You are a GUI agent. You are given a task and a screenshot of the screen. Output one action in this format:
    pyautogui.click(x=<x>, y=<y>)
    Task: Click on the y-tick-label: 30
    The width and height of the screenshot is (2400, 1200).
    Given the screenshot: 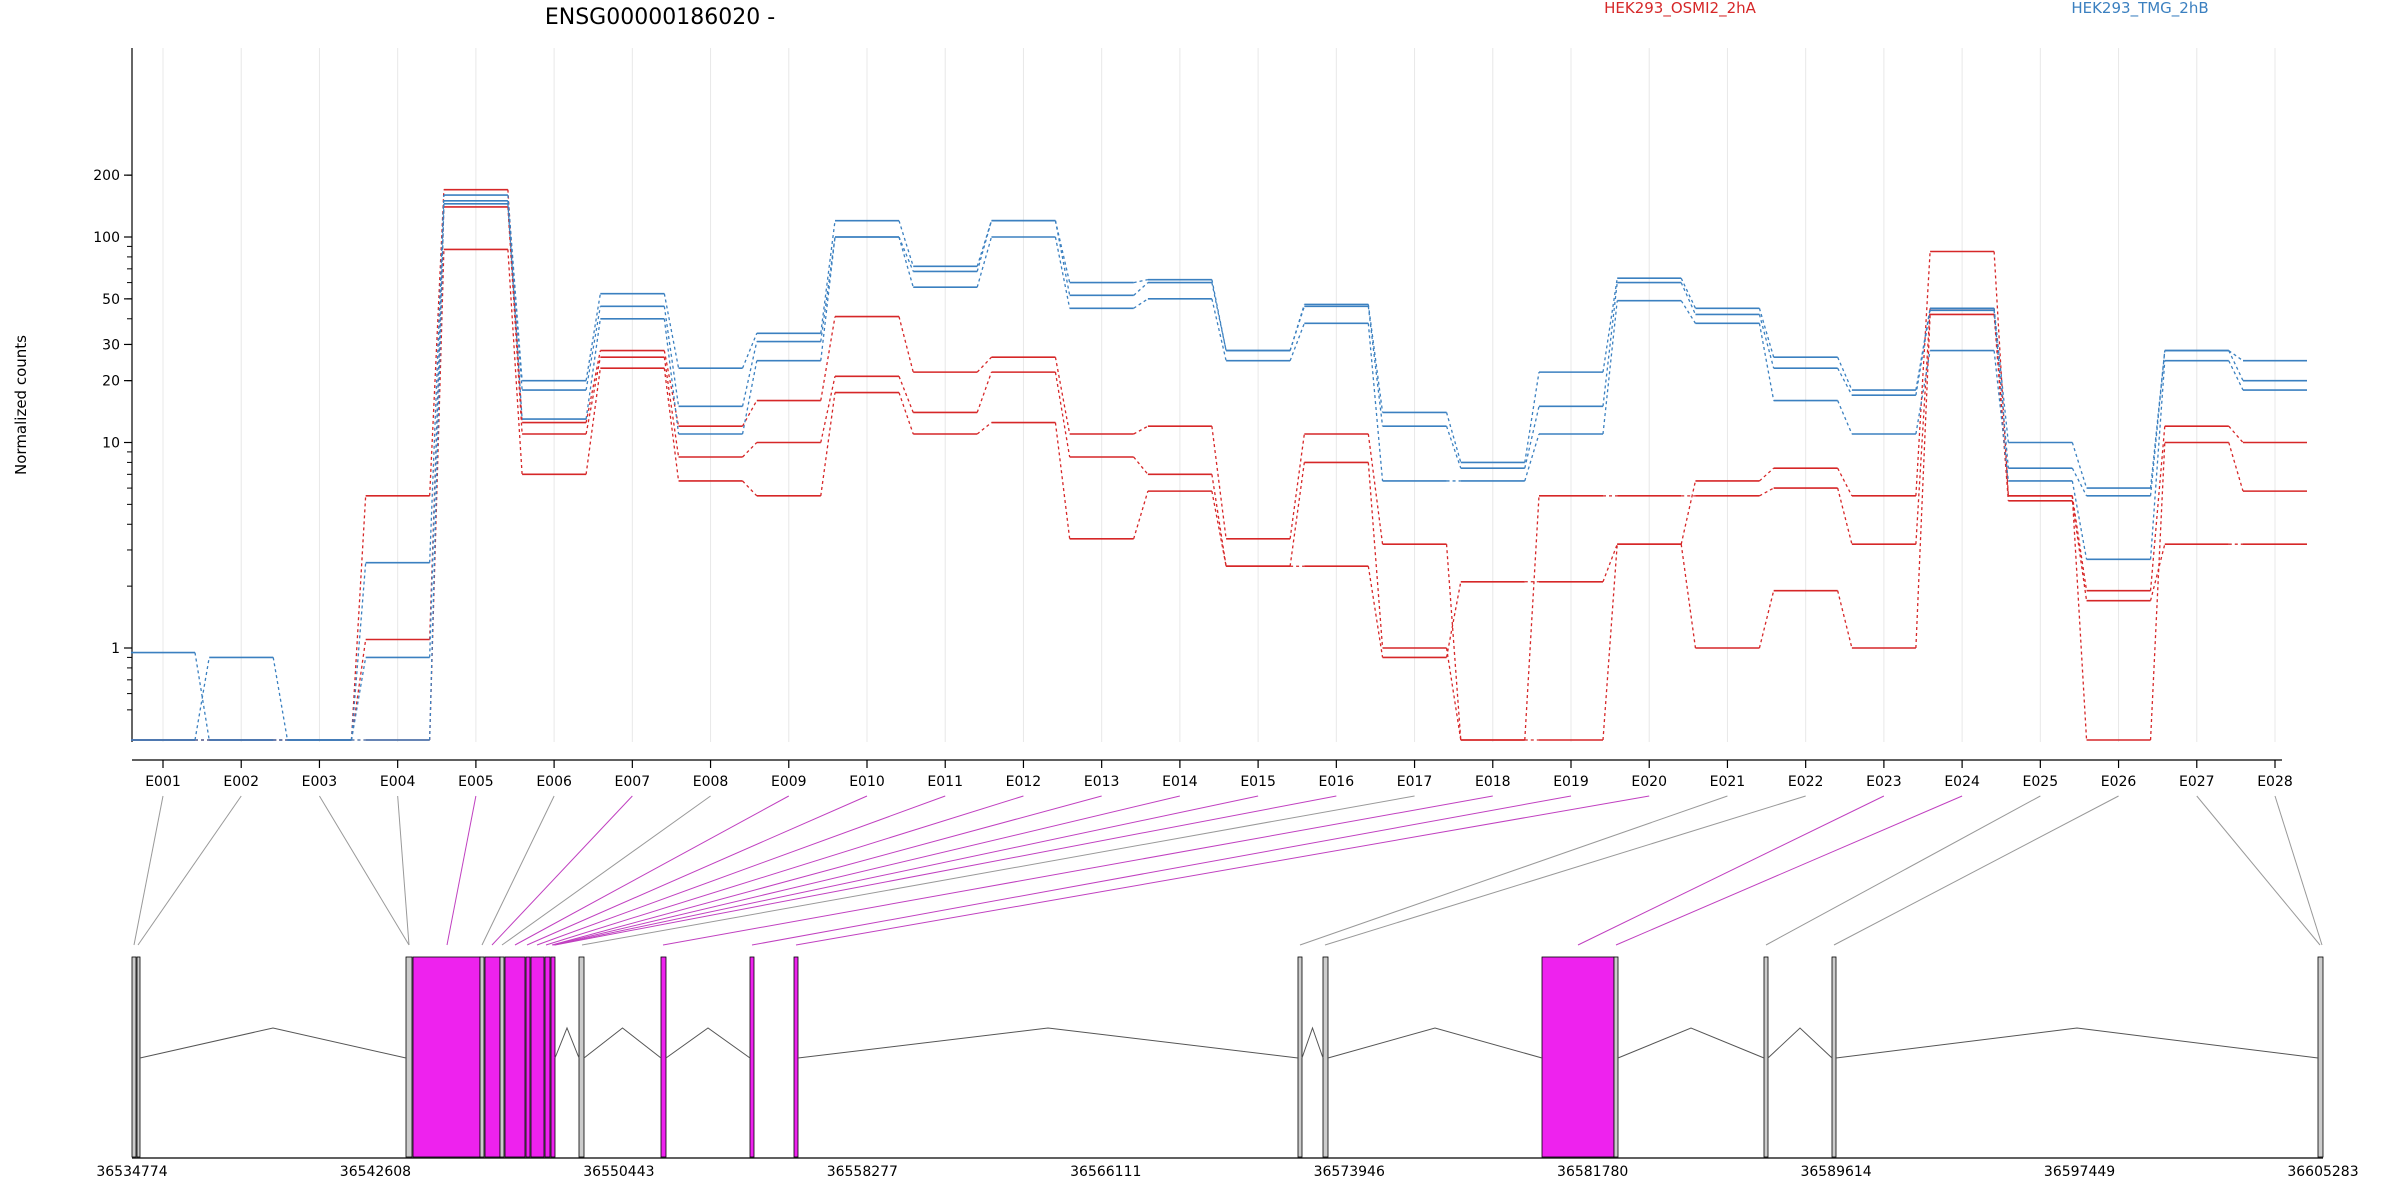 What is the action you would take?
    pyautogui.click(x=111, y=345)
    